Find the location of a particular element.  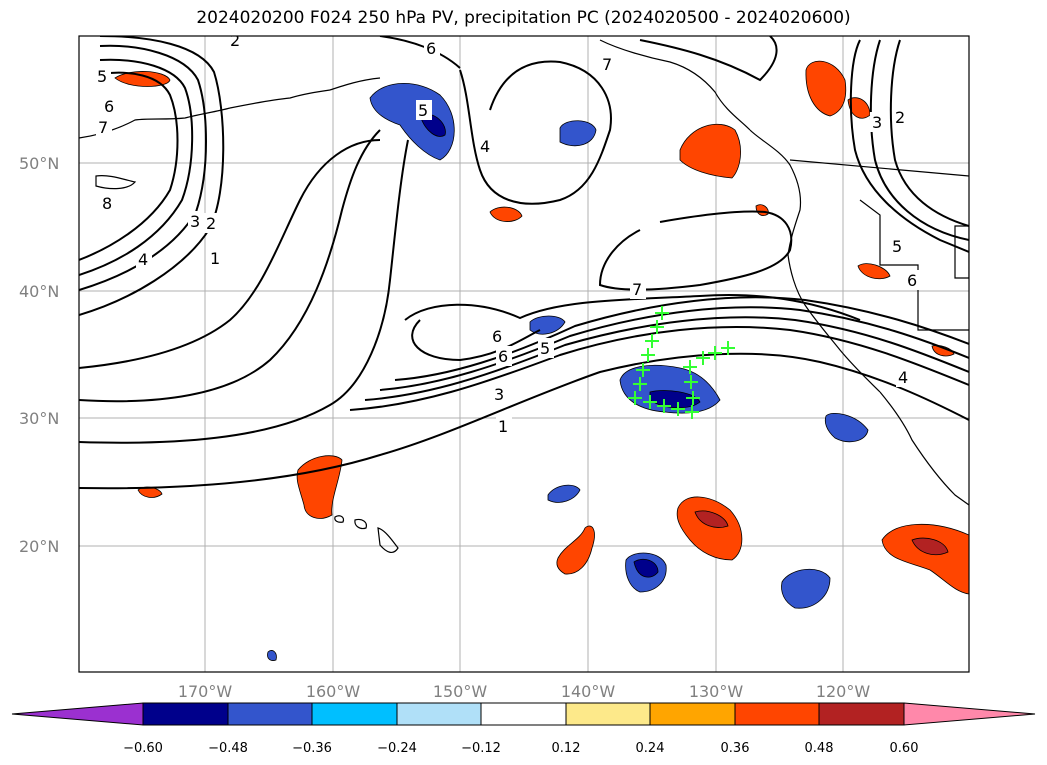

lon-label-140w: 140°W is located at coordinates (588, 691).